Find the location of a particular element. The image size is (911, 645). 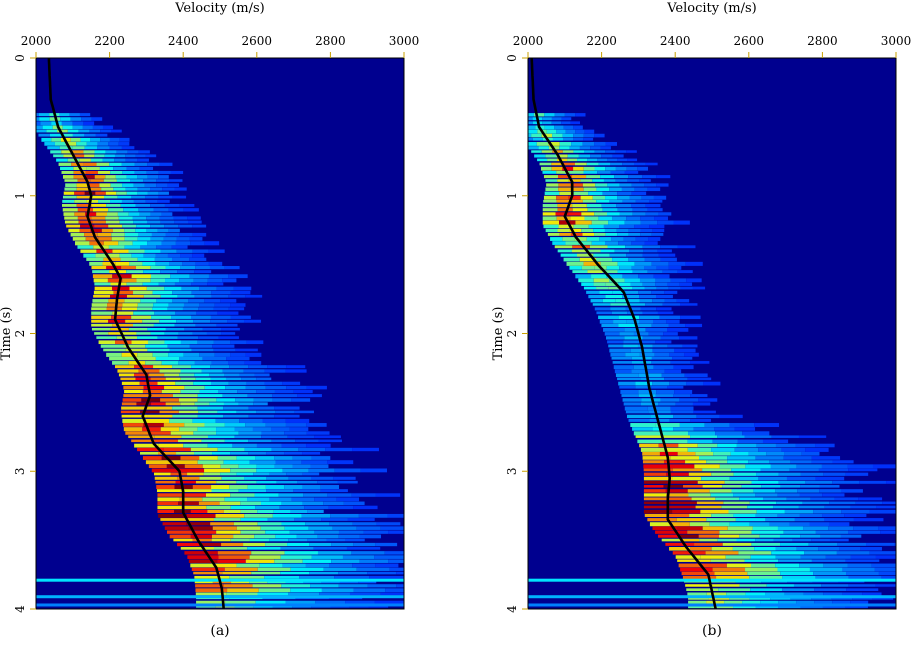

x-tick-label: 3000 is located at coordinates (896, 41).